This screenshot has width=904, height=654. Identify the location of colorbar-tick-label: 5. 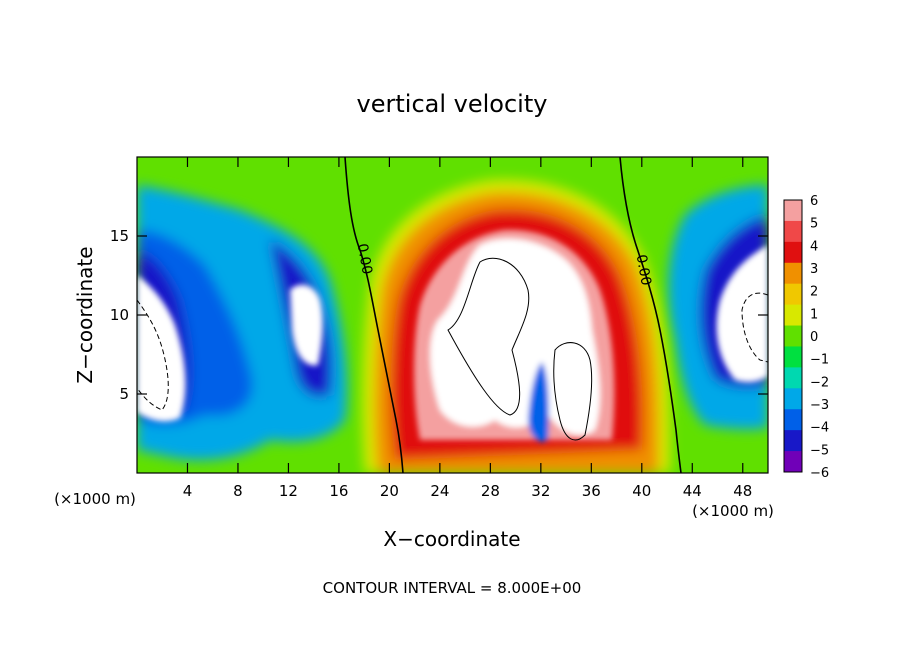
(814, 224).